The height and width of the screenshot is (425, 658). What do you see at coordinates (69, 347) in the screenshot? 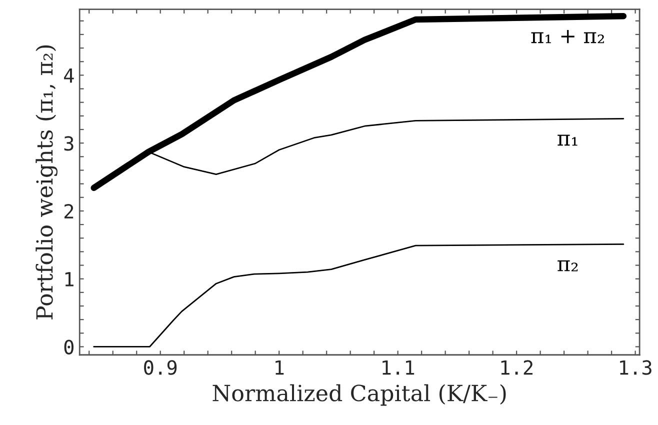
I see `y-tick-label: 0` at bounding box center [69, 347].